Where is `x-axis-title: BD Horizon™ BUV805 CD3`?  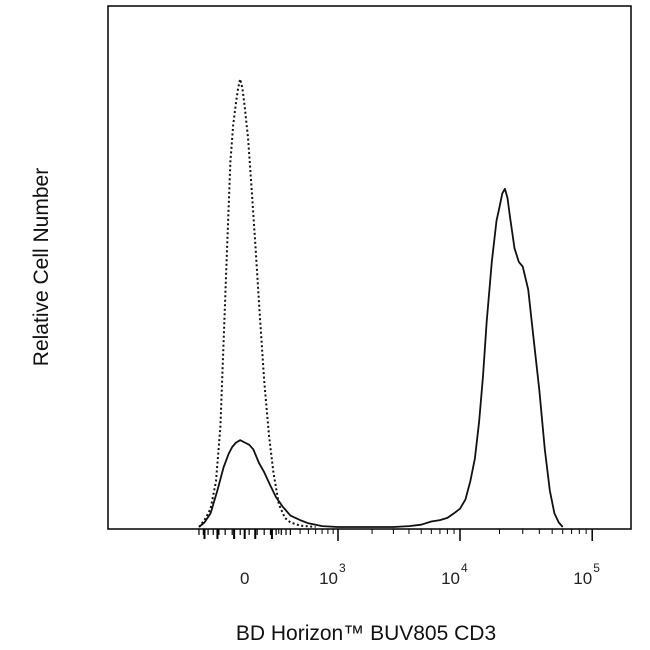 x-axis-title: BD Horizon™ BUV805 CD3 is located at coordinates (366, 633).